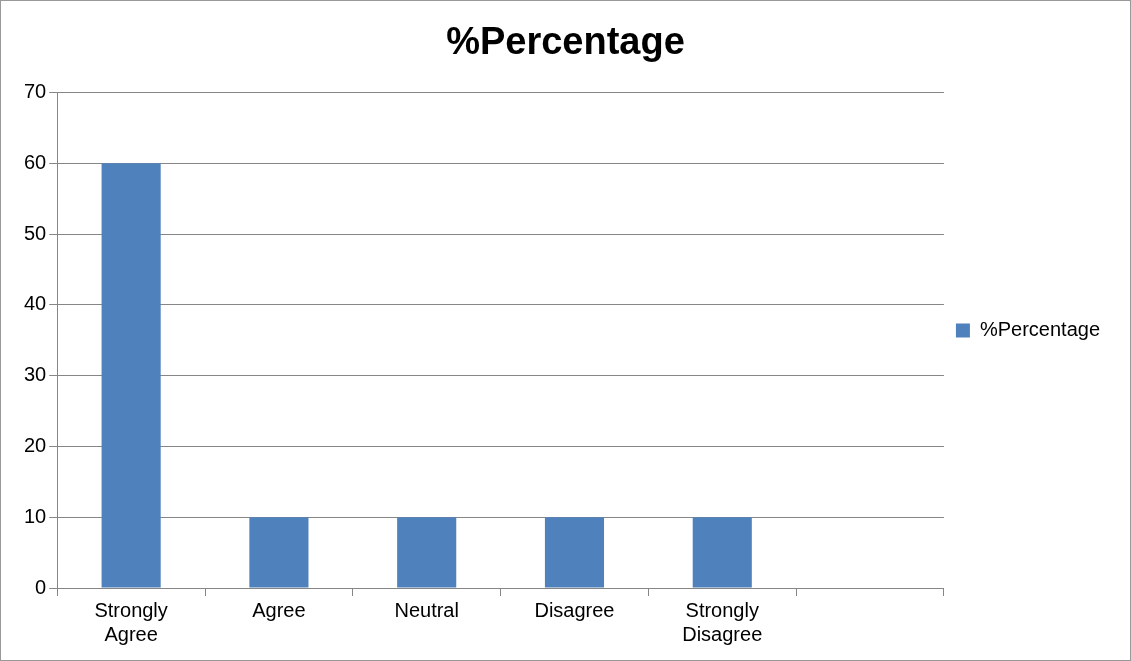 The image size is (1131, 661). I want to click on legend-label: %Percentage, so click(1039, 329).